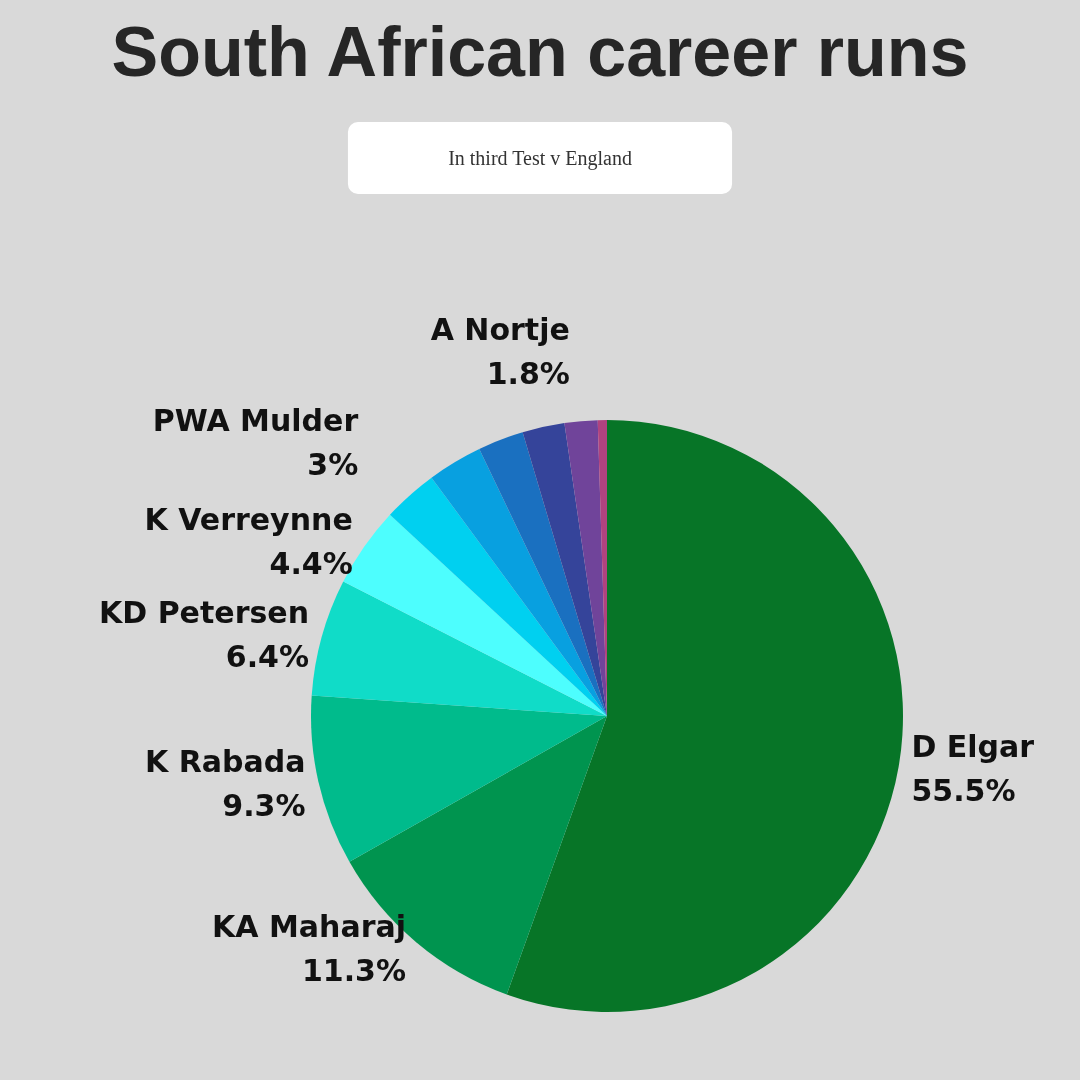 The width and height of the screenshot is (1080, 1080). Describe the element at coordinates (311, 564) in the screenshot. I see `data-label: 4.4%` at that location.